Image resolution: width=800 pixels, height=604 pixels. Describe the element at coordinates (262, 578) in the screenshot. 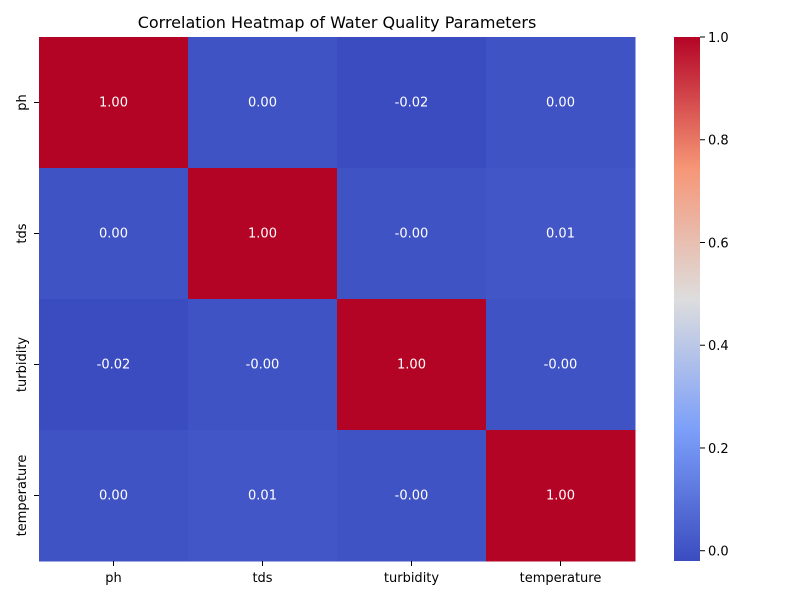

I see `column-tick-label: tds` at that location.